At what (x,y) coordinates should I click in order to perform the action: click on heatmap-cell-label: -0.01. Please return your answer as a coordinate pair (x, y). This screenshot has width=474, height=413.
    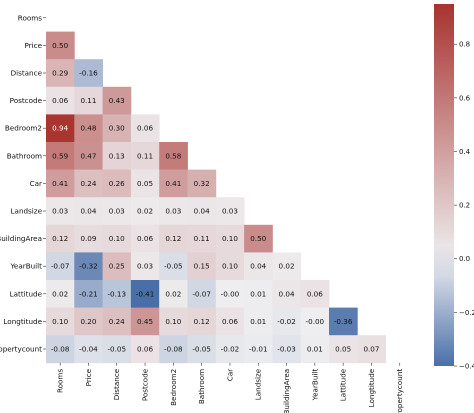
    Looking at the image, I should click on (258, 349).